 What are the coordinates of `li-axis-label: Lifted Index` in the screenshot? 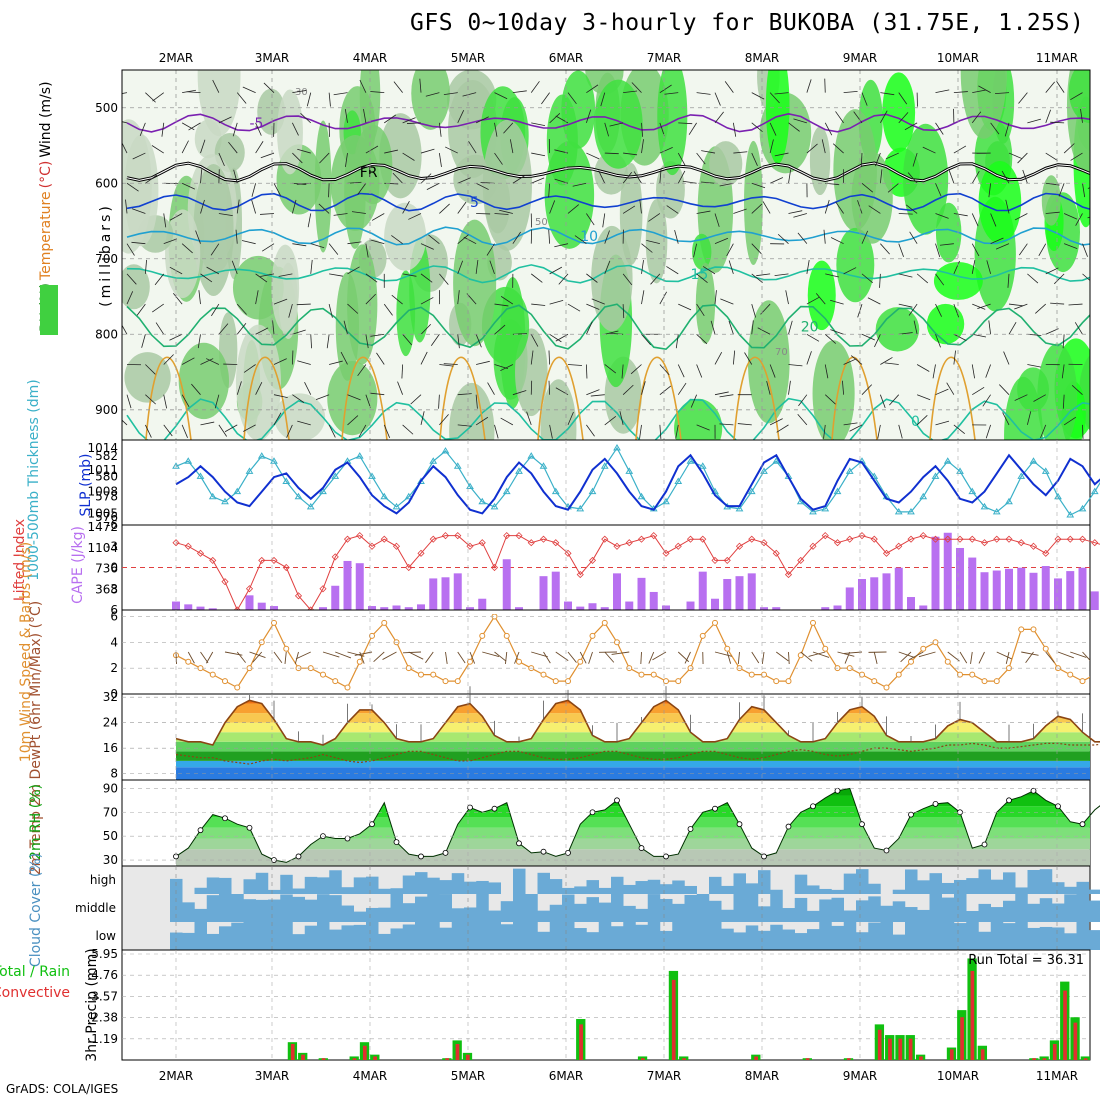 It's located at (20, 560).